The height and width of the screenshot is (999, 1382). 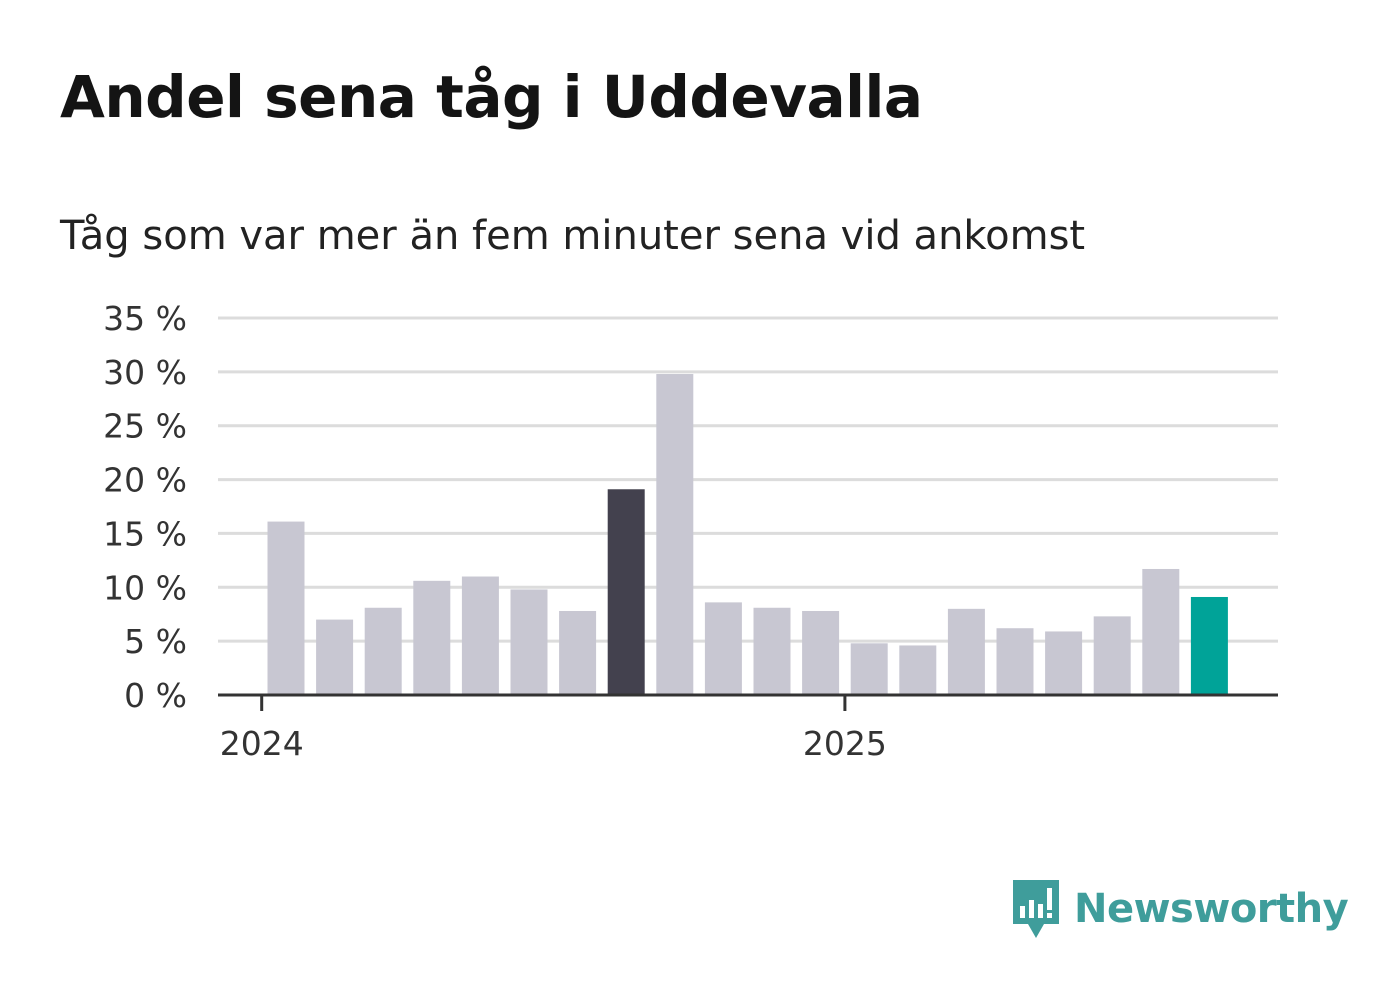 I want to click on y-tick-label: 5 %, so click(x=155, y=641).